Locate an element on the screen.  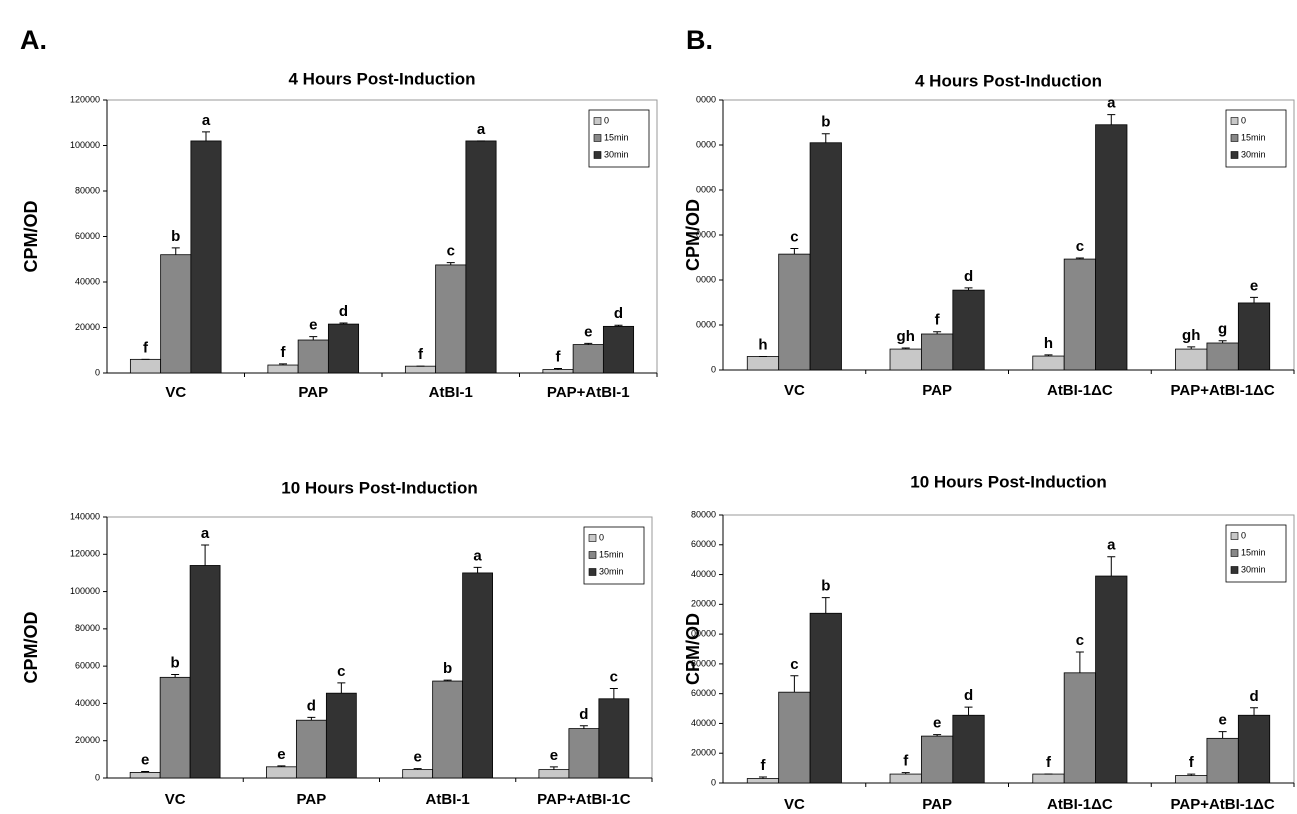
y-tick-label: 60000 is located at coordinates (703, 544).